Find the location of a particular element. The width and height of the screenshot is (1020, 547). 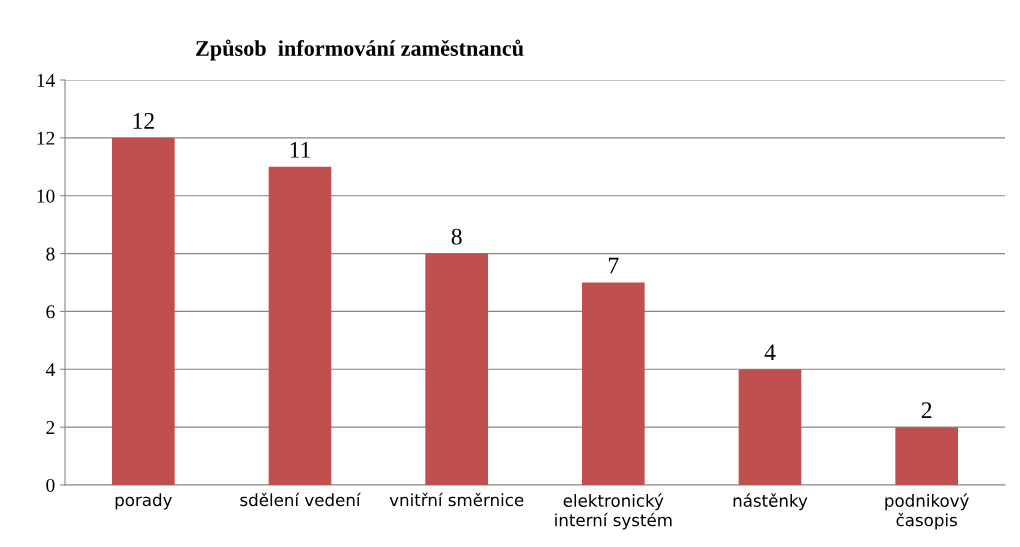

x-tick-label: vnitřní směrnice is located at coordinates (456, 499).